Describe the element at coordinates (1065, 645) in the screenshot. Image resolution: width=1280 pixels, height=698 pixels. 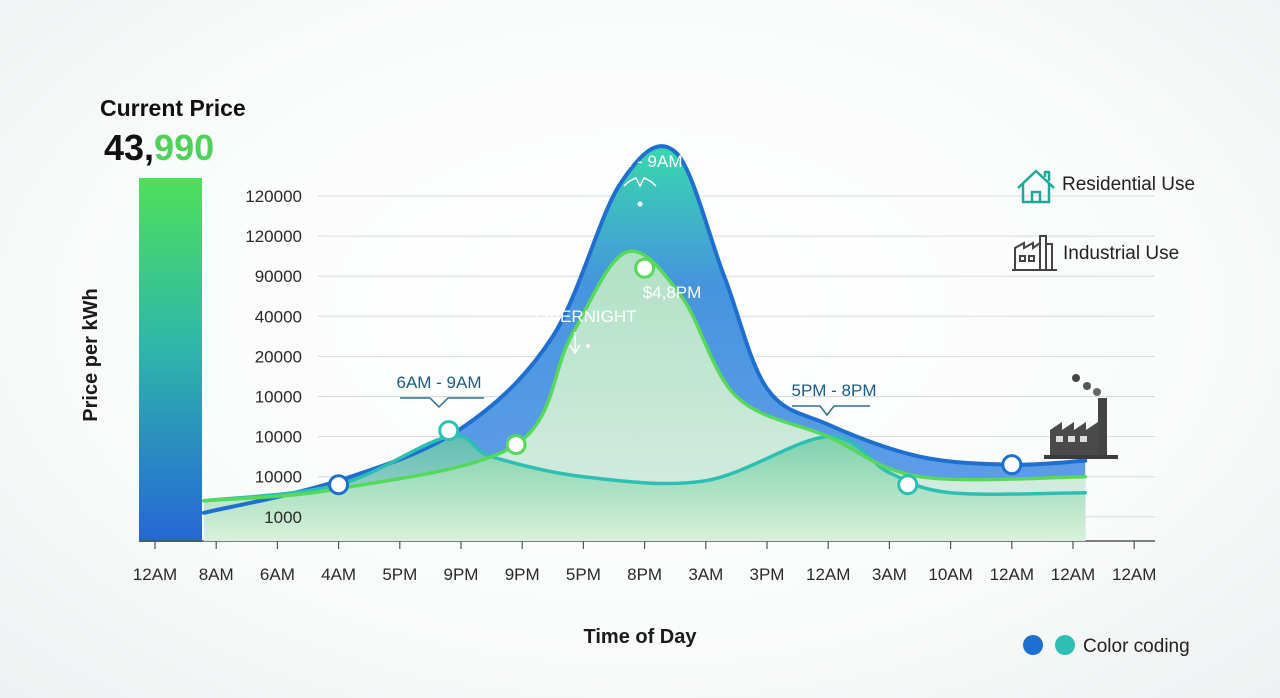
I see `color-swatch-teal` at that location.